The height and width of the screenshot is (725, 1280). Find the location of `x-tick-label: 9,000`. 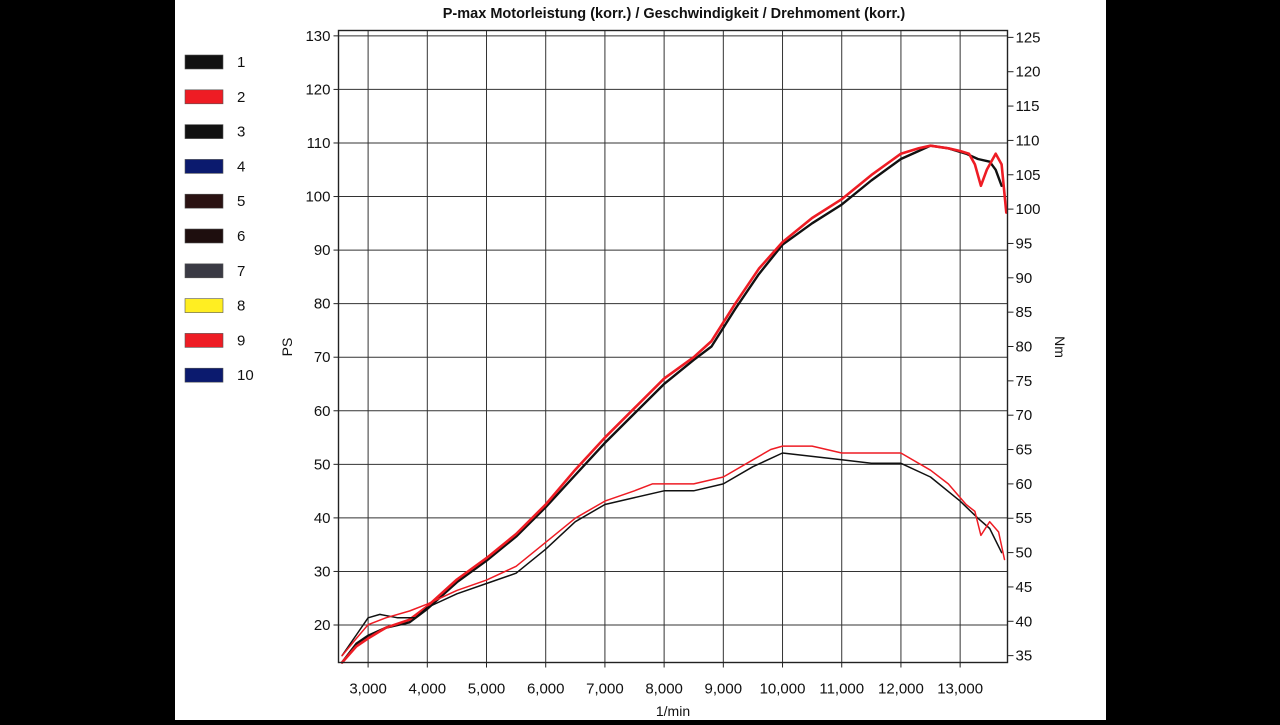

x-tick-label: 9,000 is located at coordinates (724, 689).